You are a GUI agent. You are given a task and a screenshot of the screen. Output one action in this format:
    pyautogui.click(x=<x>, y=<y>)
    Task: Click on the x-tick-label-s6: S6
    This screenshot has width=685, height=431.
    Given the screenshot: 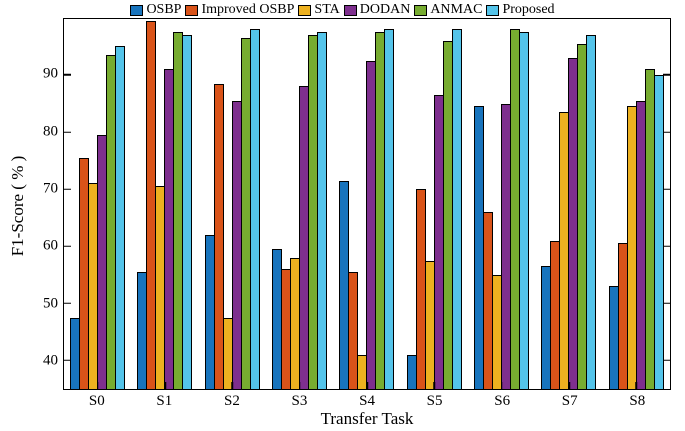 What is the action you would take?
    pyautogui.click(x=502, y=401)
    